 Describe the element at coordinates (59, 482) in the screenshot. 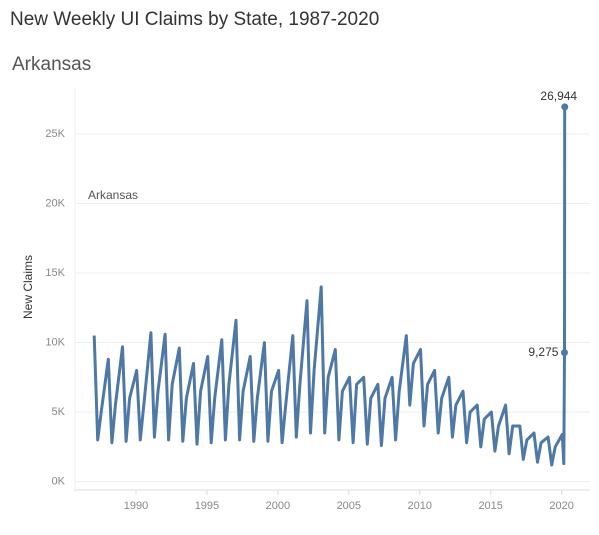

I see `y-tick-label: 0K` at that location.